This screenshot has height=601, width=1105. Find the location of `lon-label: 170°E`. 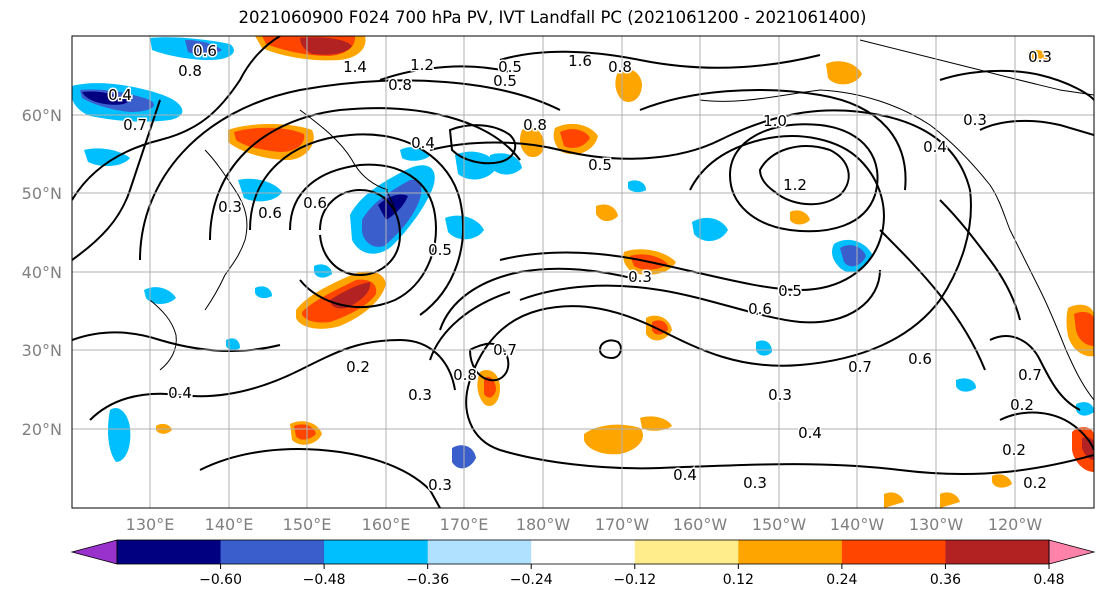

lon-label: 170°E is located at coordinates (464, 524).